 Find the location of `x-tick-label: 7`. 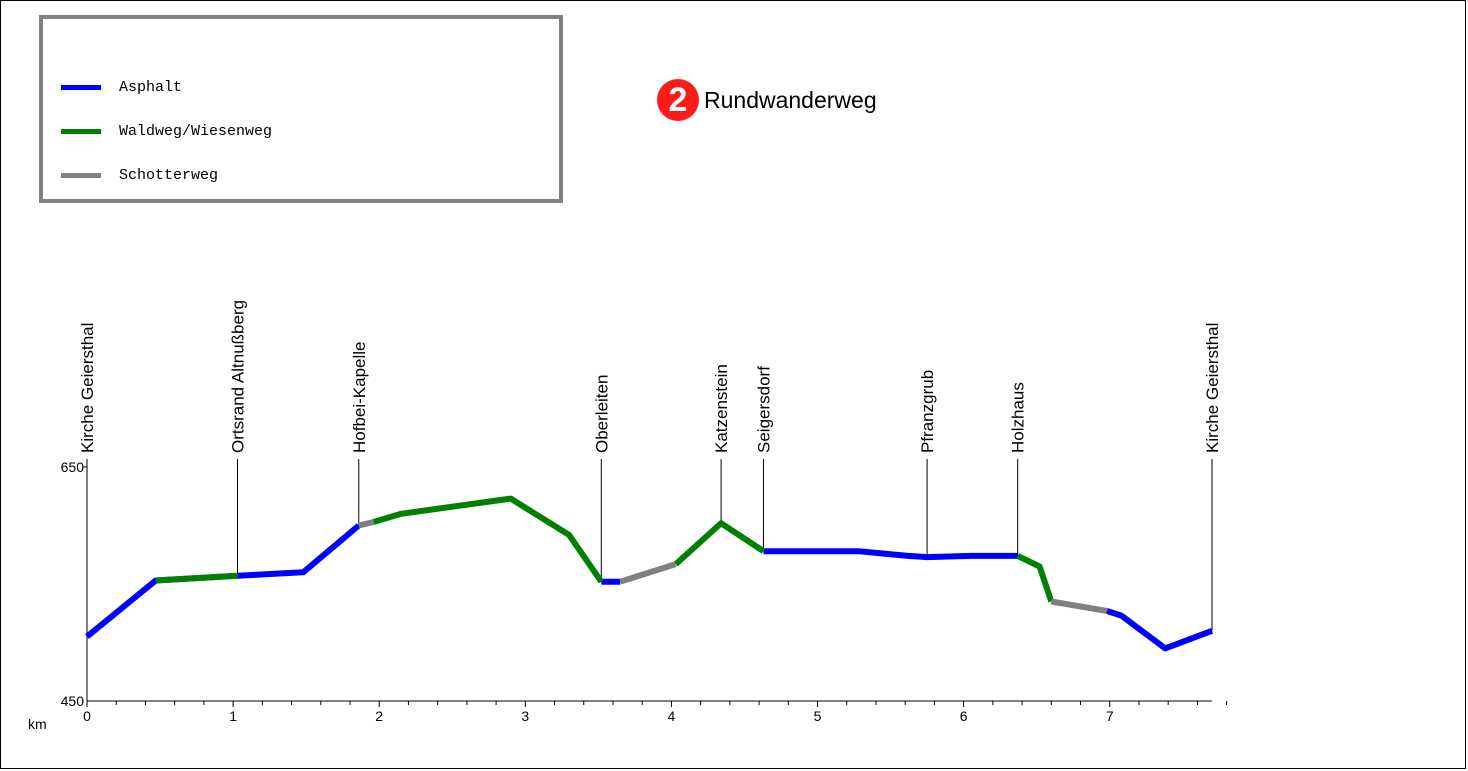

x-tick-label: 7 is located at coordinates (1110, 716).